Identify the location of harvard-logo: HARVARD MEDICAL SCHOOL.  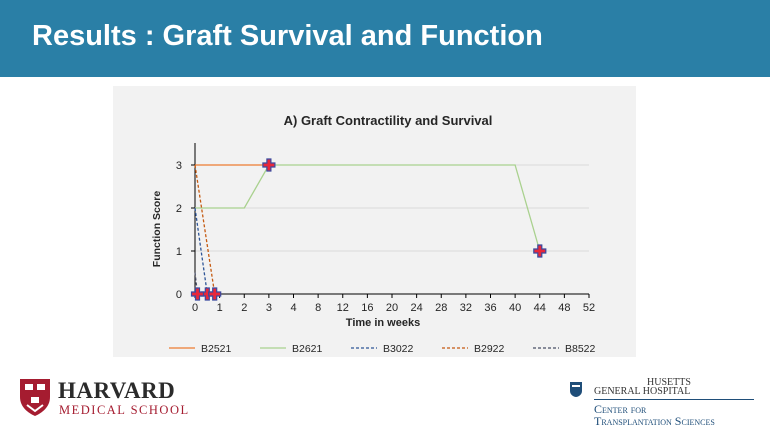
(103, 399).